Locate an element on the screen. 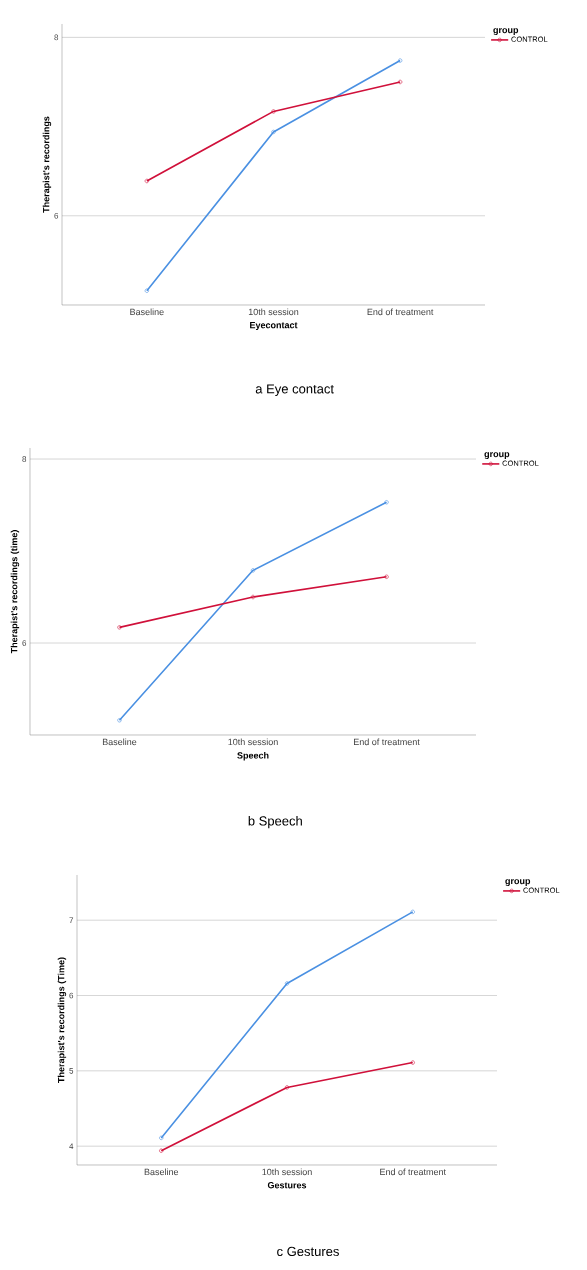  x-axis-title: Gestures is located at coordinates (287, 1185).